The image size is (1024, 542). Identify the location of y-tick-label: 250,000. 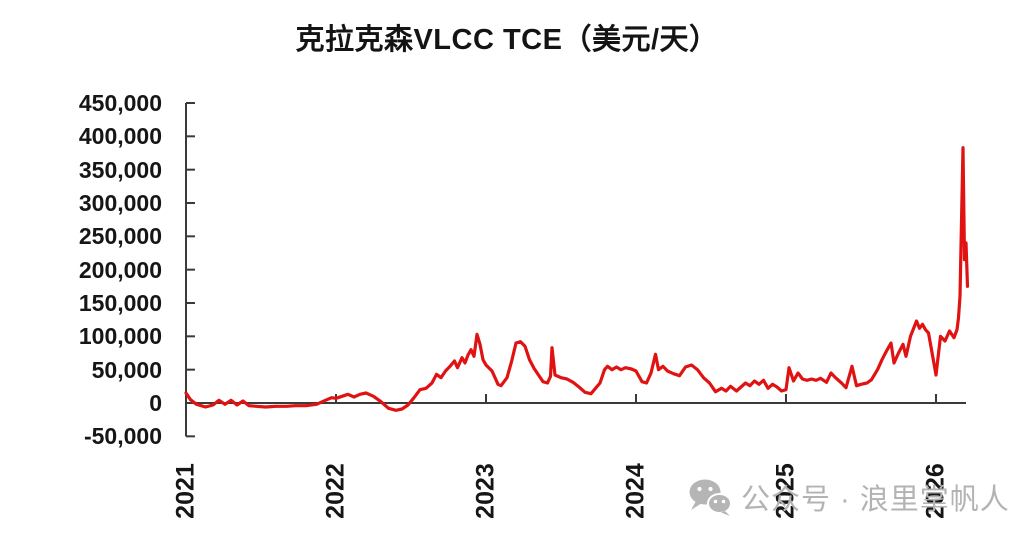
(120, 236).